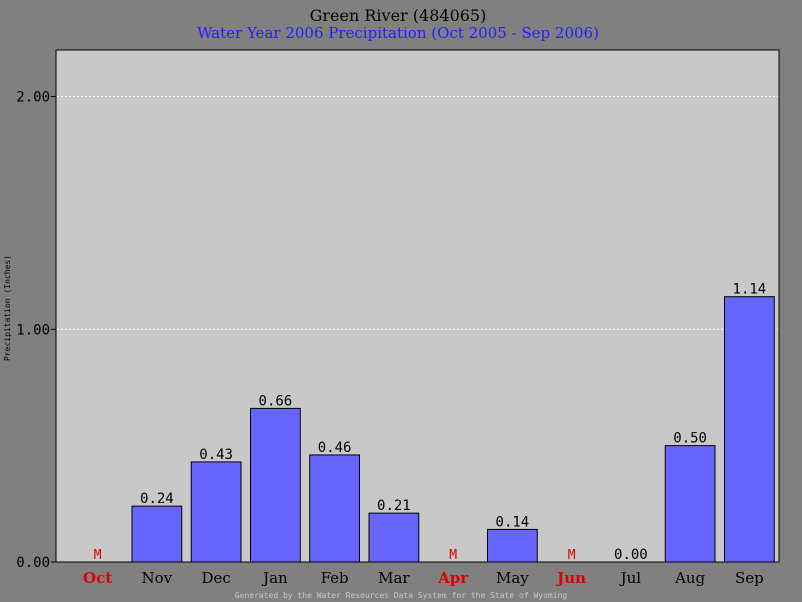  What do you see at coordinates (215, 578) in the screenshot?
I see `x-tick-label-dec: Dec` at bounding box center [215, 578].